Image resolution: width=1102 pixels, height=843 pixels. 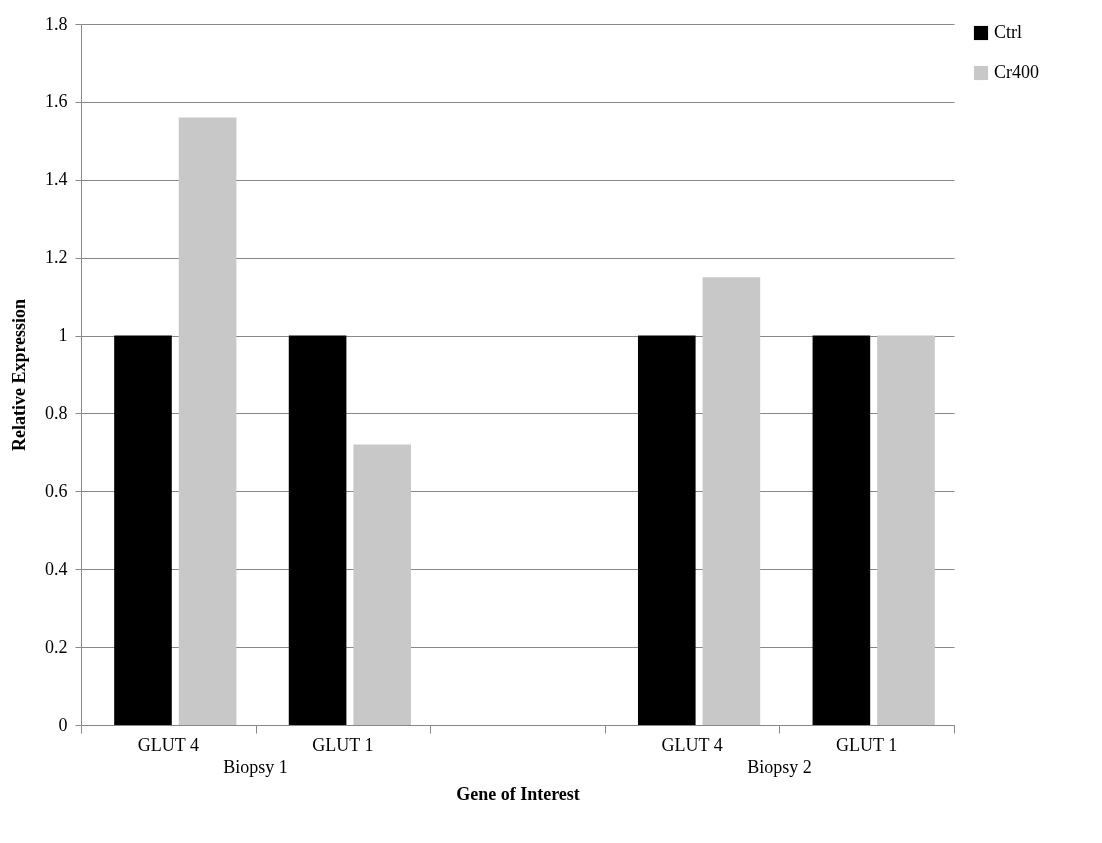 What do you see at coordinates (56, 646) in the screenshot?
I see `y-tick-label: 0.2` at bounding box center [56, 646].